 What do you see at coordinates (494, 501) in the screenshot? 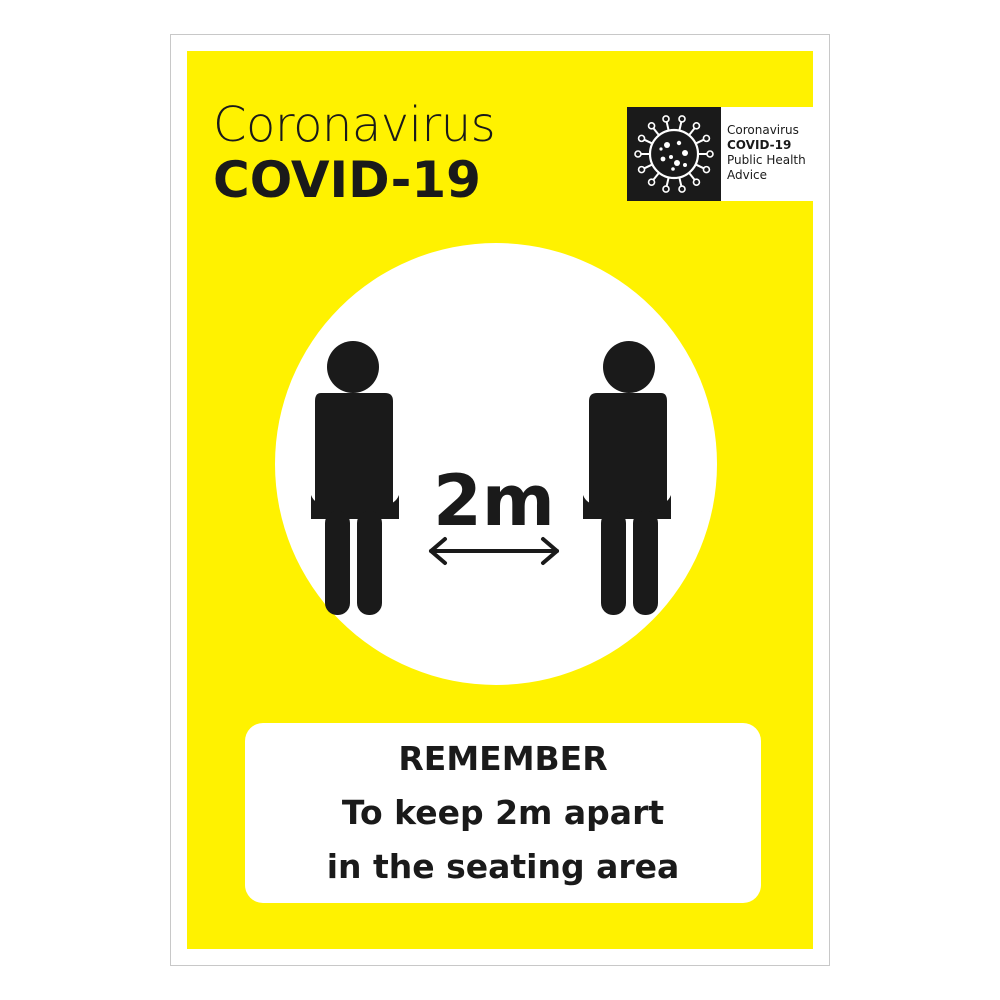
I see `distance-label: 2m` at bounding box center [494, 501].